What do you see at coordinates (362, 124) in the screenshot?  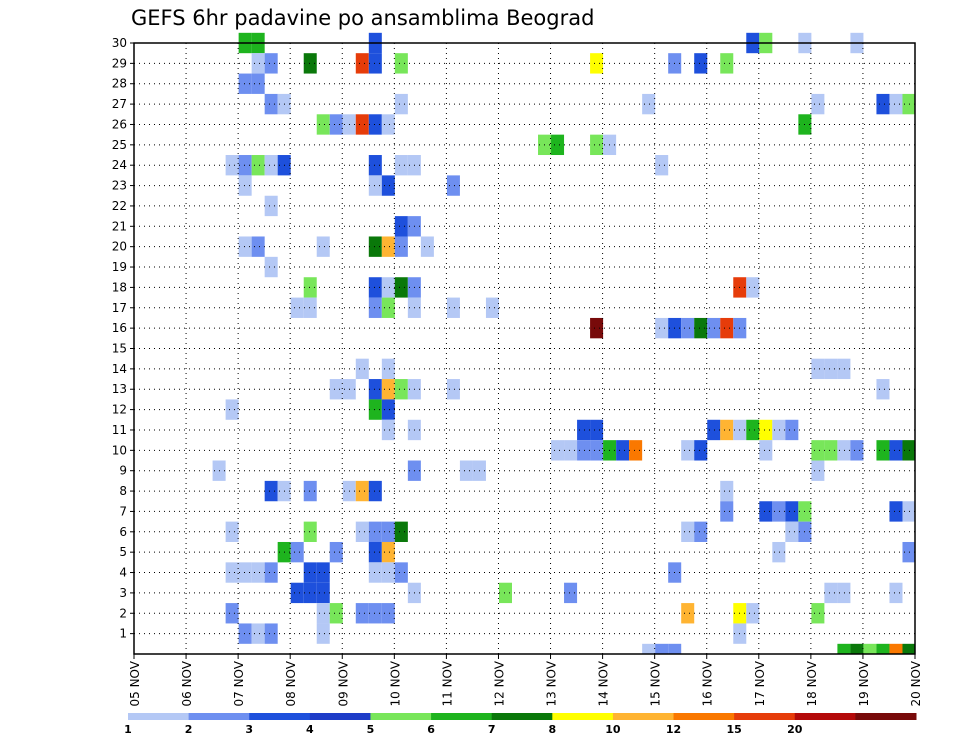 I see `precip-cell-m26-s18` at bounding box center [362, 124].